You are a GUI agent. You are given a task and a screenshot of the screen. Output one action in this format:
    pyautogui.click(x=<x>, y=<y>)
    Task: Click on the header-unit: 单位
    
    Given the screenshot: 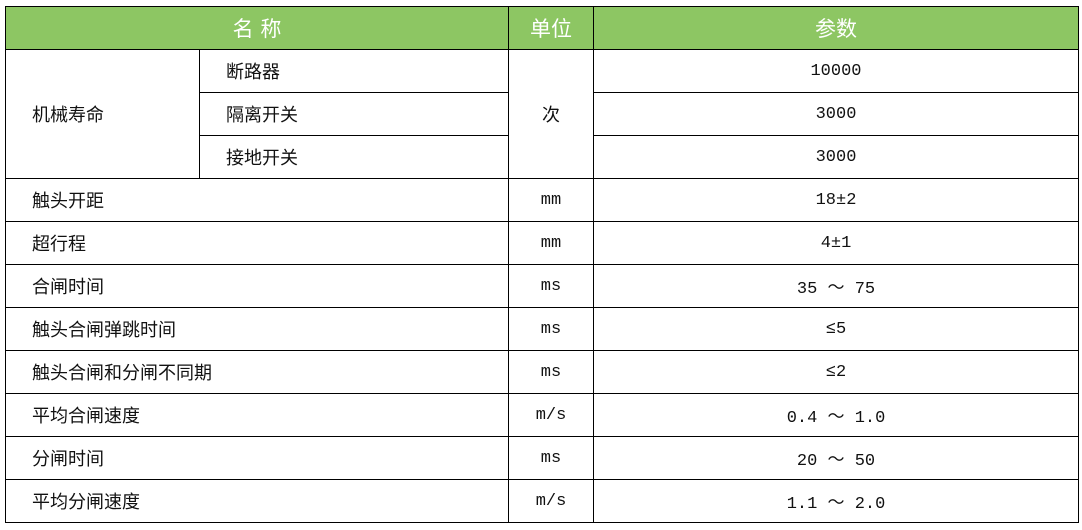 What is the action you would take?
    pyautogui.click(x=551, y=28)
    